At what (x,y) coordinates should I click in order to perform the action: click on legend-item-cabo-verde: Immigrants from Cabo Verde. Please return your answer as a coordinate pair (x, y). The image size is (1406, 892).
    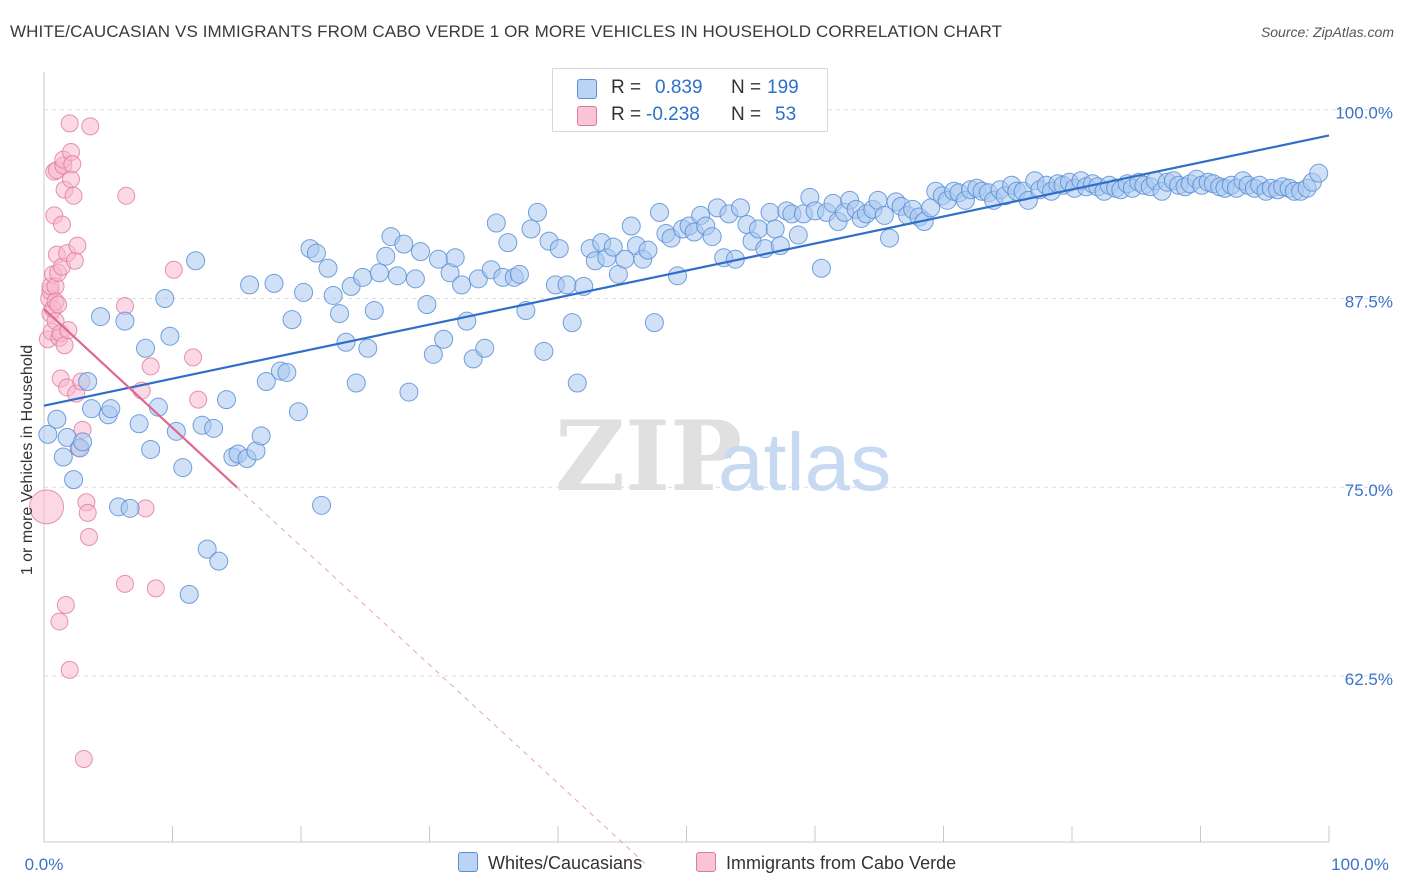
    Looking at the image, I should click on (826, 863).